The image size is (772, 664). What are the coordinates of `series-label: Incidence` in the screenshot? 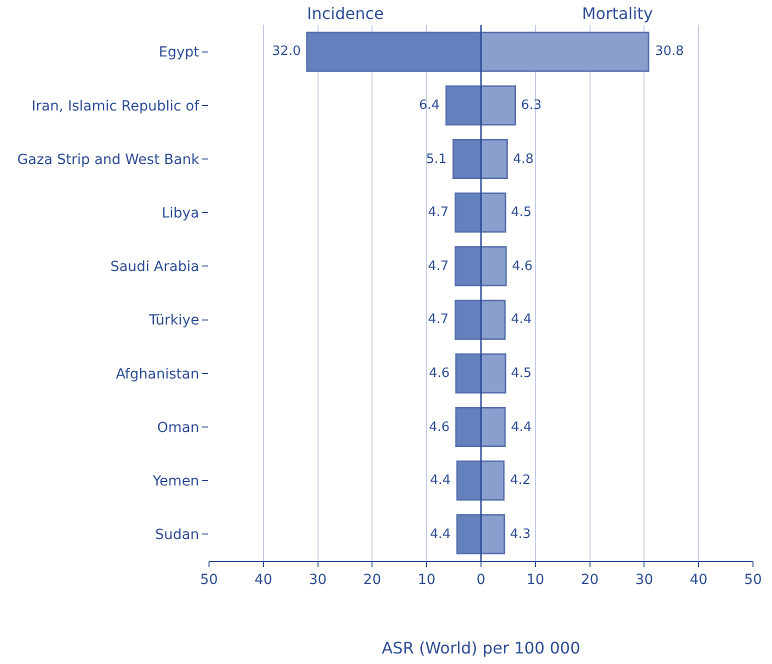 It's located at (345, 13).